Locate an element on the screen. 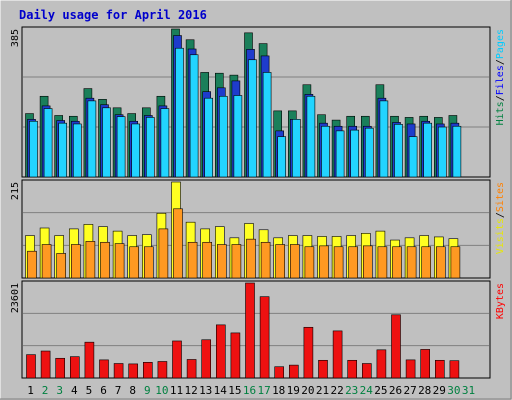 The width and height of the screenshot is (512, 400). legend: Visits/Sites is located at coordinates (500, 218).